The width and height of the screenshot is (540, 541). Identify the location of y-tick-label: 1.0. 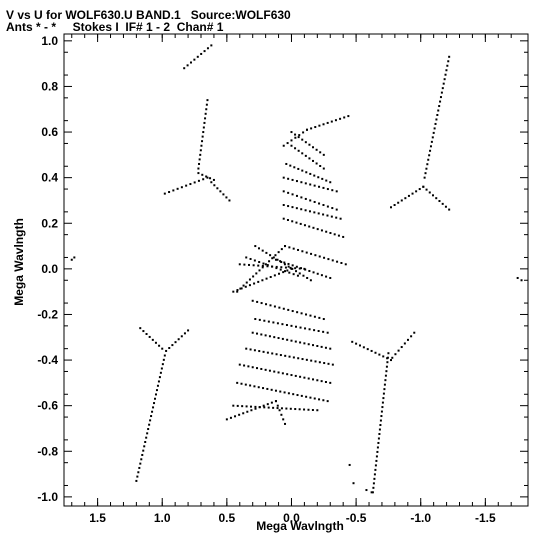
(49, 41).